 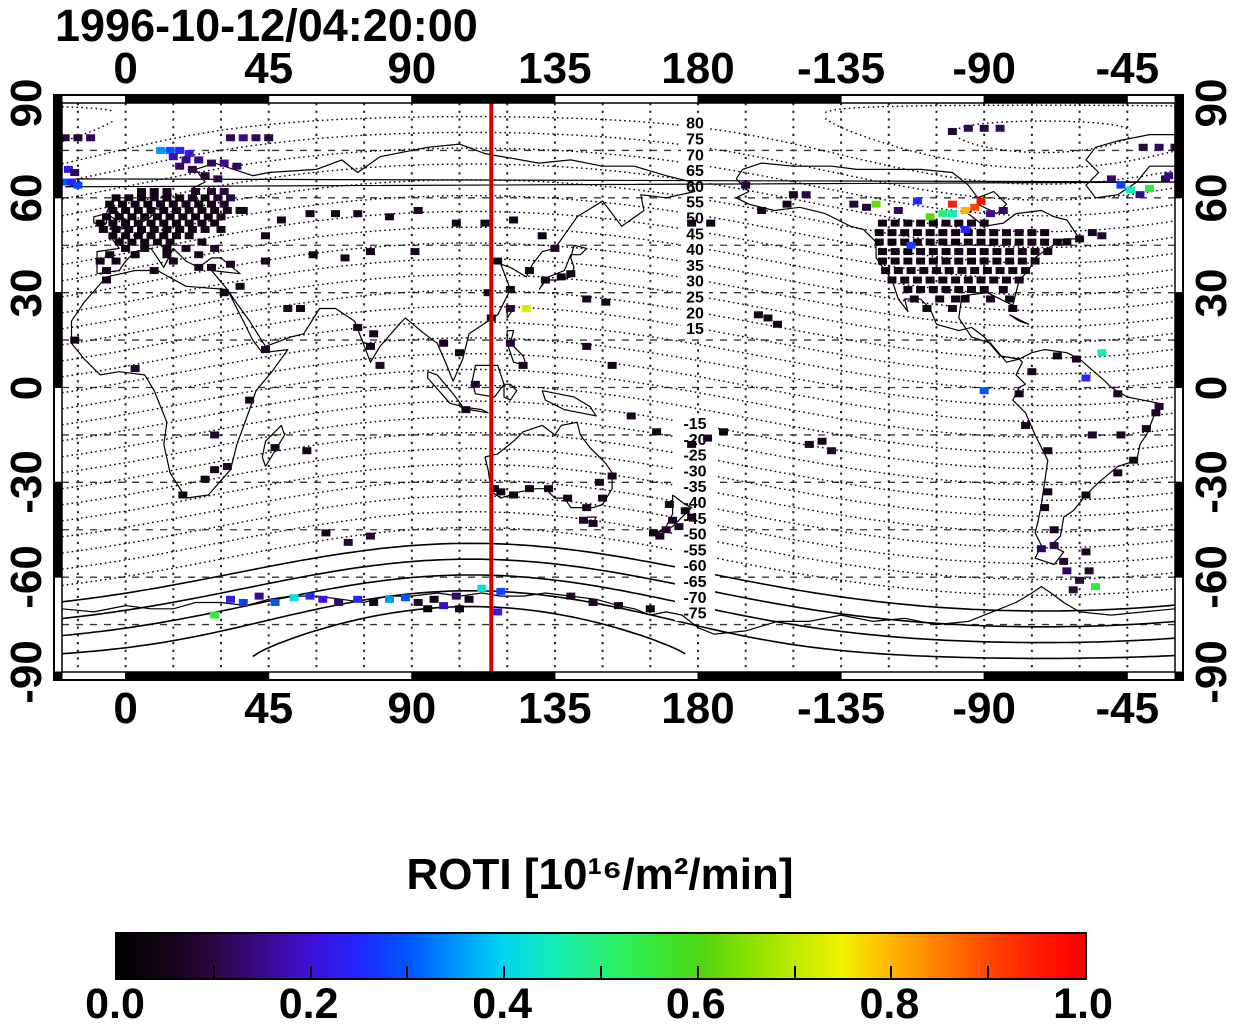 What do you see at coordinates (412, 708) in the screenshot?
I see `lon-tick-label-bottom: 90` at bounding box center [412, 708].